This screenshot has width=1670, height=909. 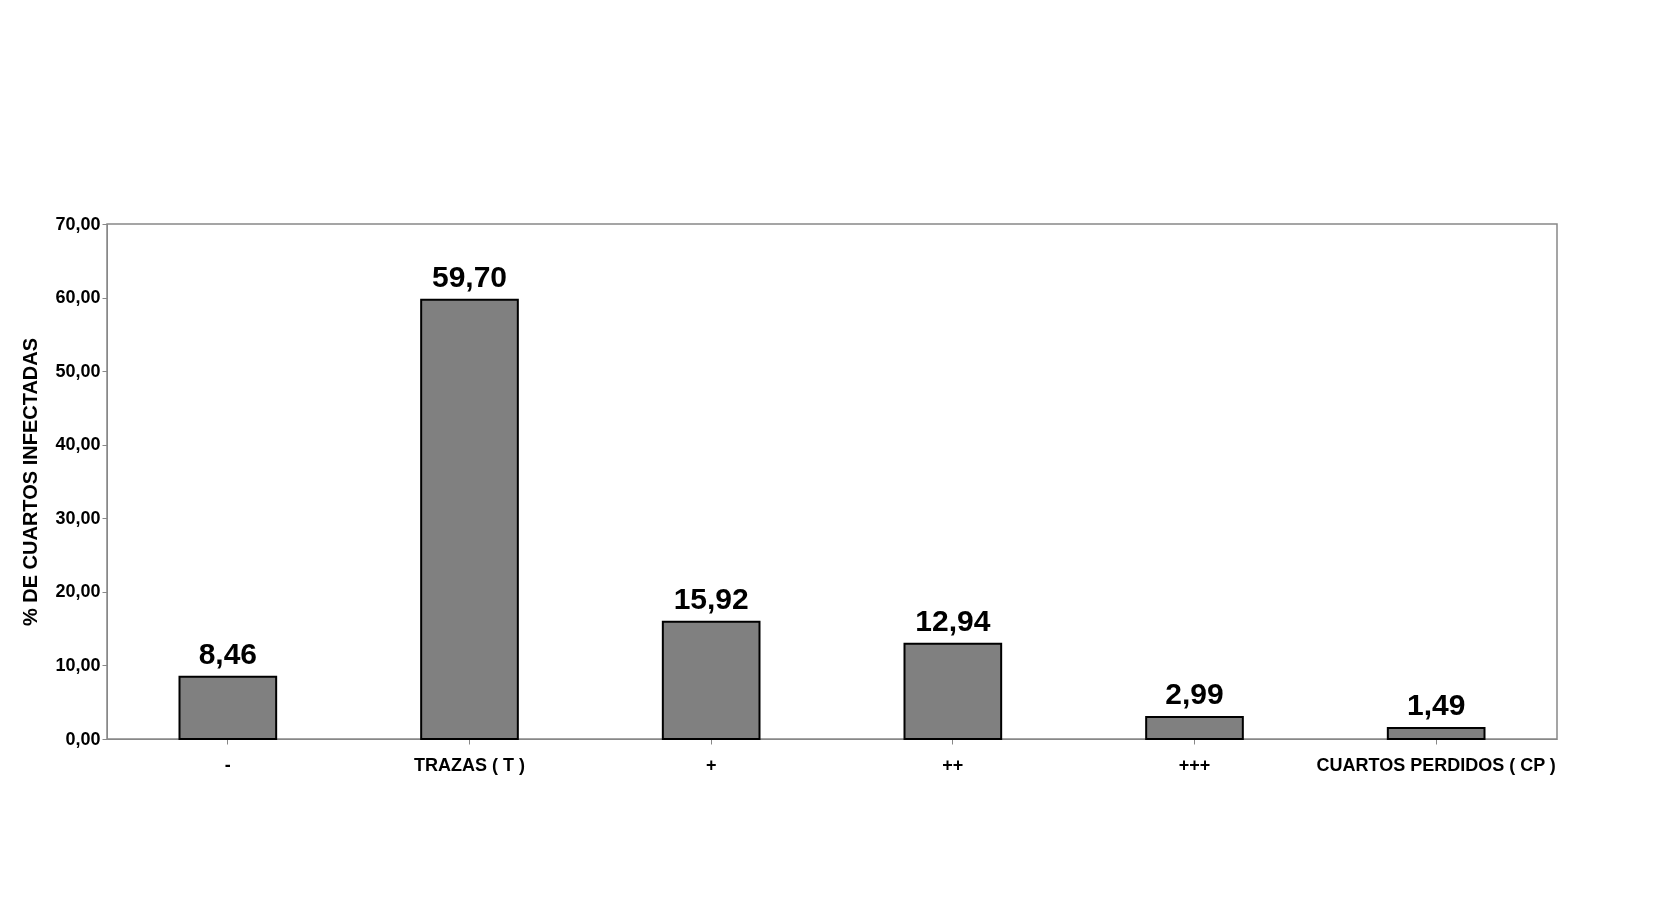 What do you see at coordinates (78, 297) in the screenshot?
I see `y-tick-label: 60,00` at bounding box center [78, 297].